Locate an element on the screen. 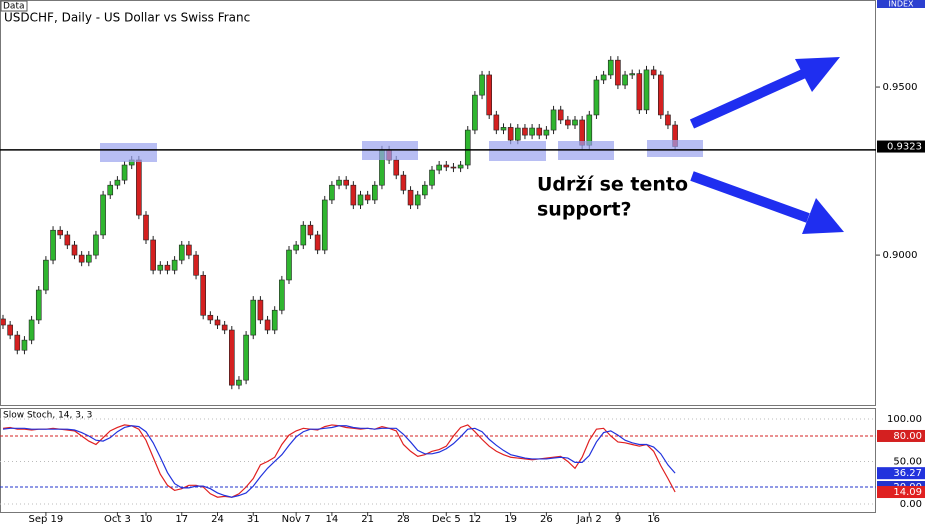  x-tick-label: 9 is located at coordinates (618, 519).